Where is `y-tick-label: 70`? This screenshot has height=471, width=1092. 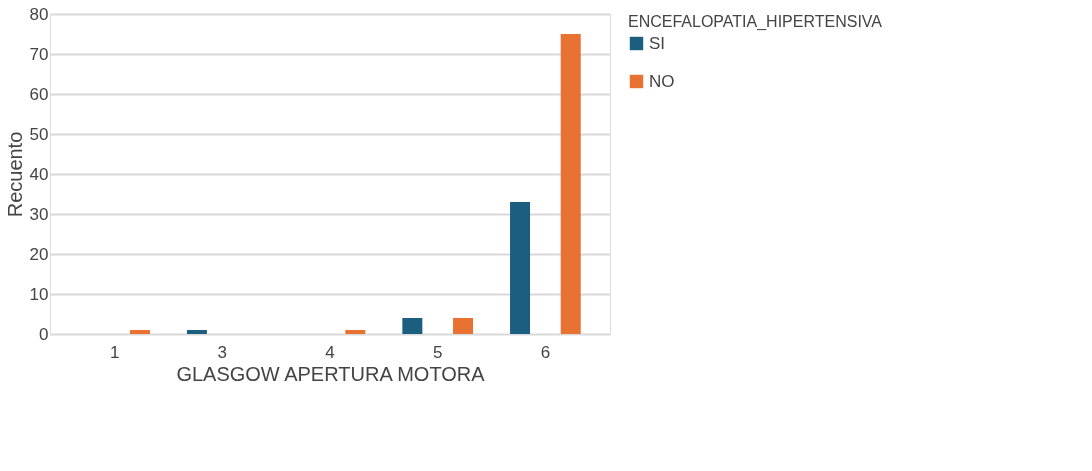 y-tick-label: 70 is located at coordinates (39, 54).